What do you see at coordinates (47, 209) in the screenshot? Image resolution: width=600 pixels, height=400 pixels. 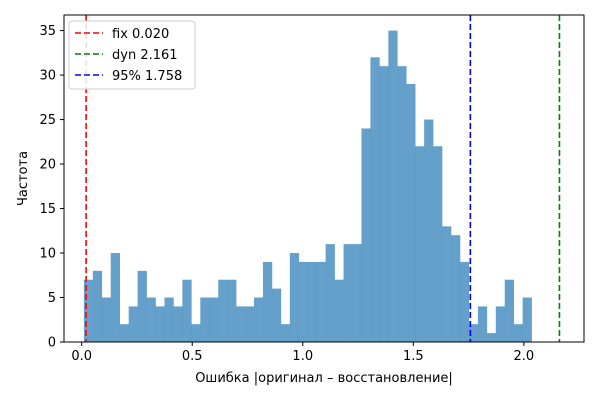 I see `y-tick-label-3: 15` at bounding box center [47, 209].